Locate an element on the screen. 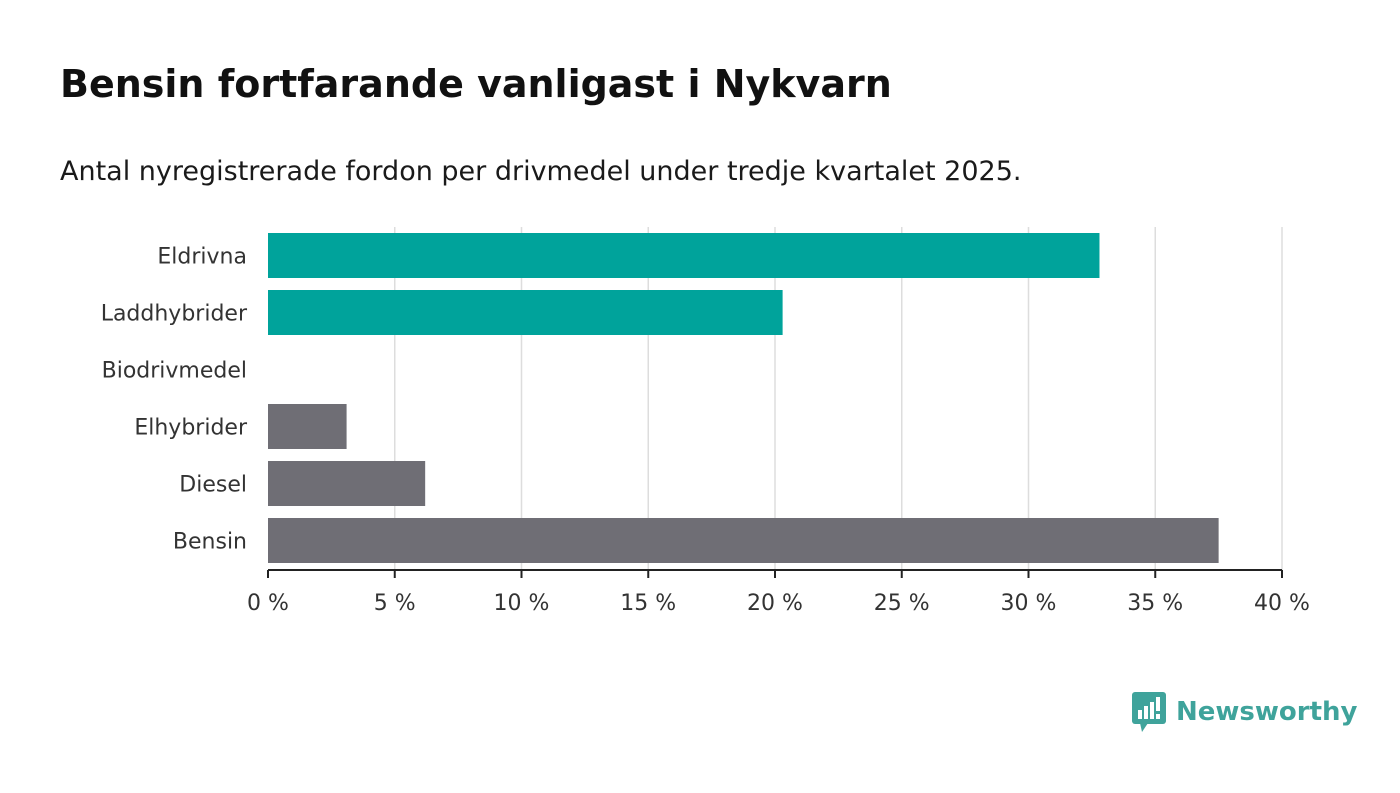 Image resolution: width=1400 pixels, height=793 pixels. x-tick-label: 15 % is located at coordinates (648, 603).